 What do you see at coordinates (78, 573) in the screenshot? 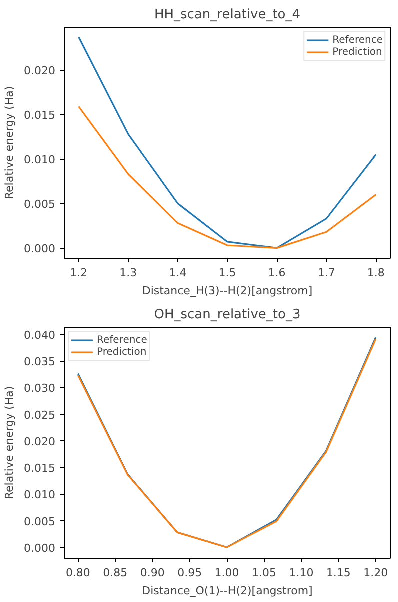
I see `x-tick-label: 0.80` at bounding box center [78, 573].